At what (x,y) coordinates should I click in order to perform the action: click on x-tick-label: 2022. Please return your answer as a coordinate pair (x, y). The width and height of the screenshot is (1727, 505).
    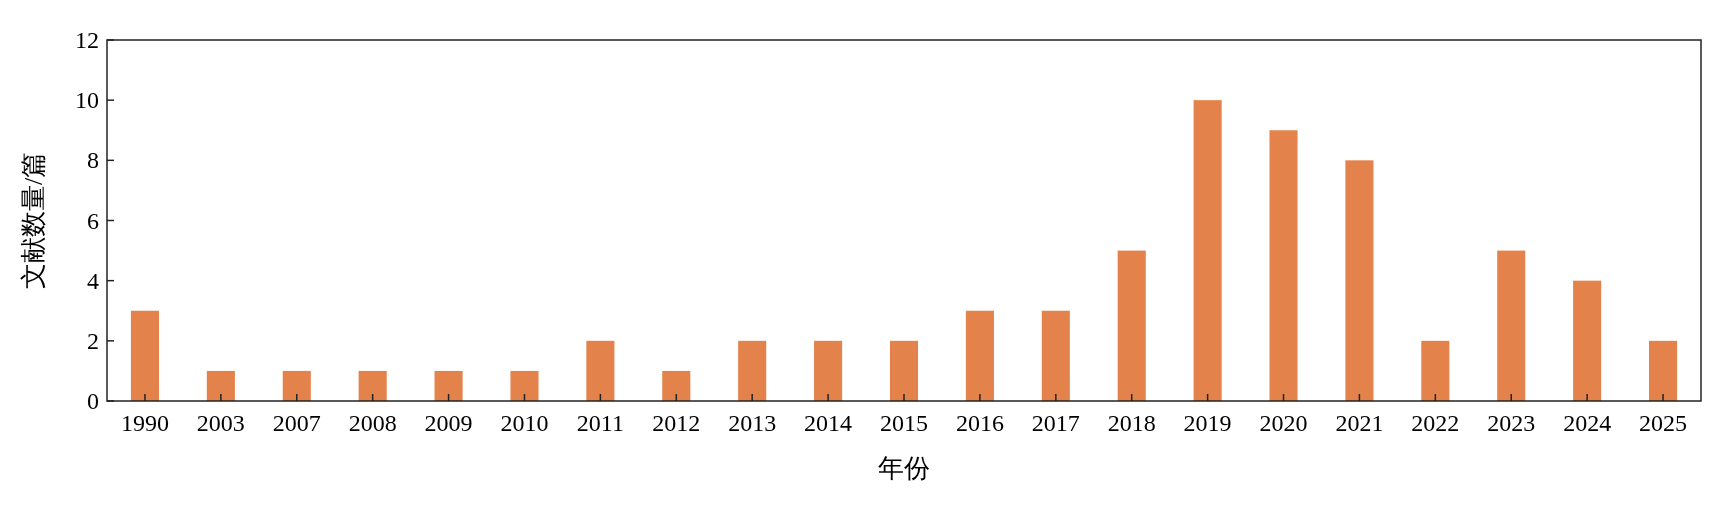
    Looking at the image, I should click on (1435, 423).